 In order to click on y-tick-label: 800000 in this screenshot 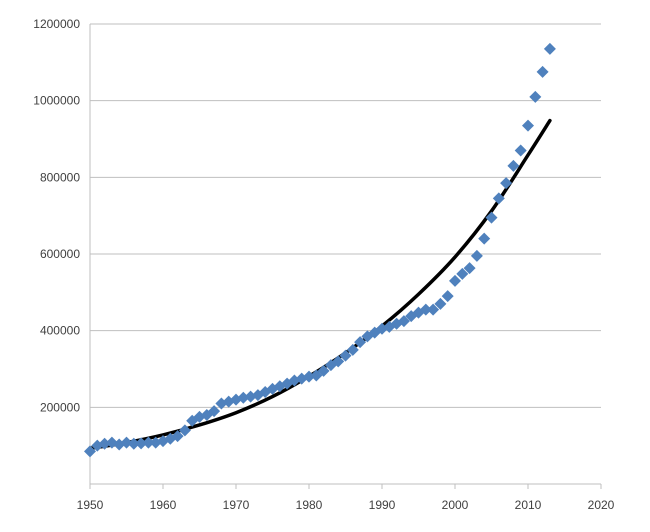, I will do `click(60, 177)`.